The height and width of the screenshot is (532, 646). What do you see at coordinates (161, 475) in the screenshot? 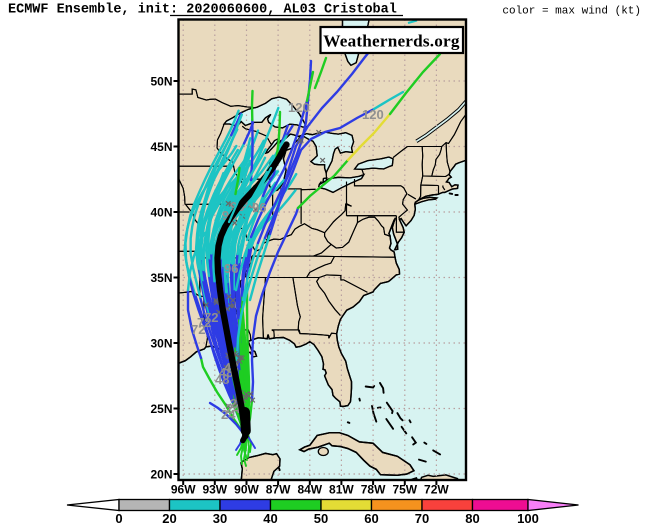
I see `svg-text: 20N` at bounding box center [161, 475].